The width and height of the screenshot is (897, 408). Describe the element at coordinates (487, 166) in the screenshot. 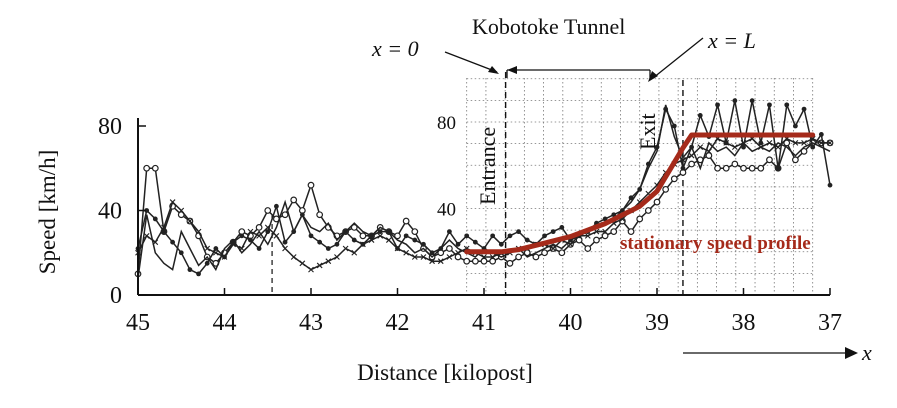

I see `entrance-label: Entrance` at that location.